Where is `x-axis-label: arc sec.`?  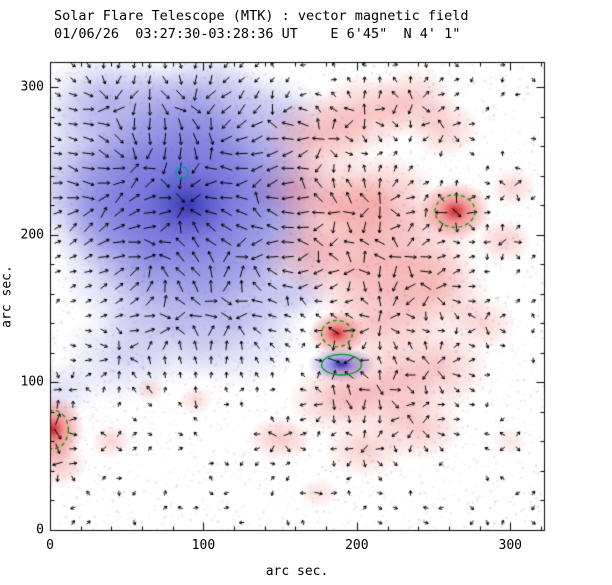 x-axis-label: arc sec. is located at coordinates (297, 571).